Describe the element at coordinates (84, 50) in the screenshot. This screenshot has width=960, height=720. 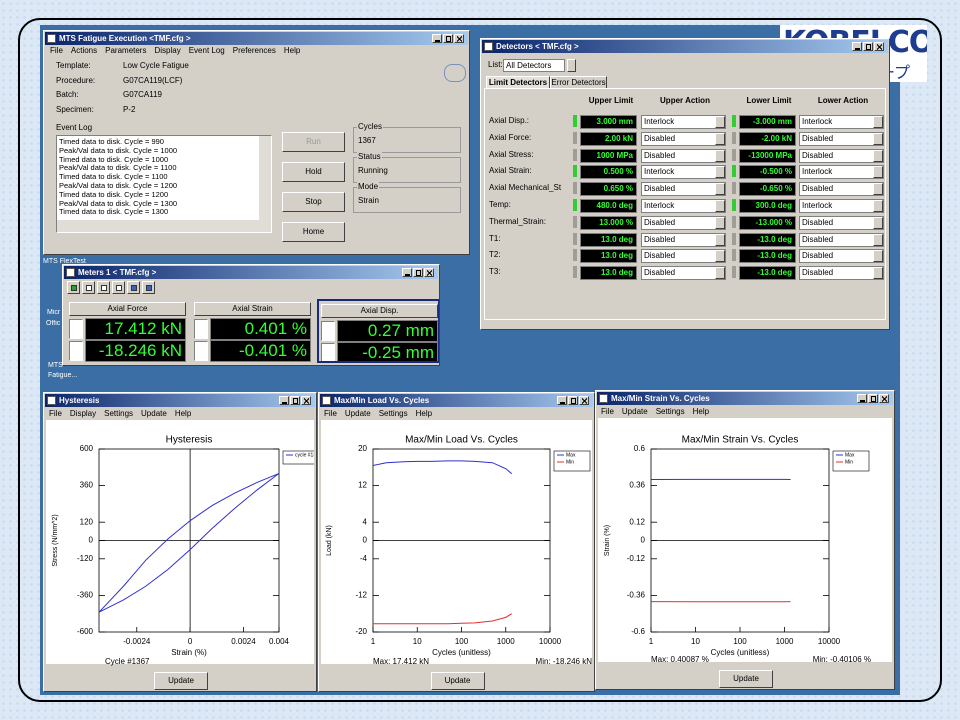
I see `menu-item: Actions` at that location.